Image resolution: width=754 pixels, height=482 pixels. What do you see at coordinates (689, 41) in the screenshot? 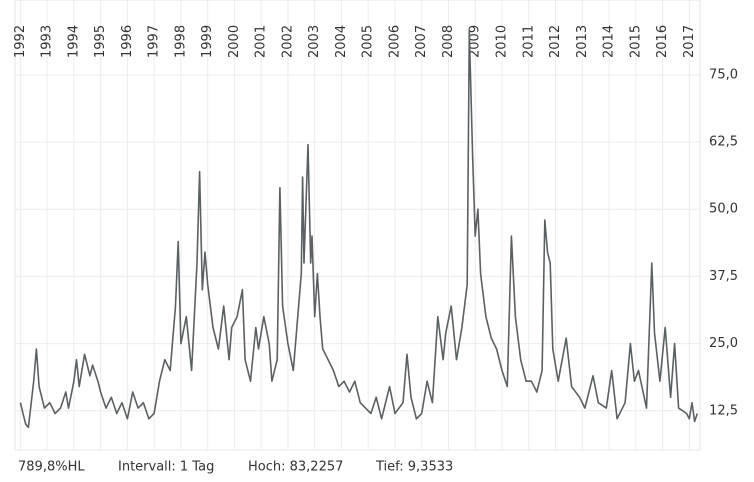
I see `x-tick-label: 2017` at bounding box center [689, 41].